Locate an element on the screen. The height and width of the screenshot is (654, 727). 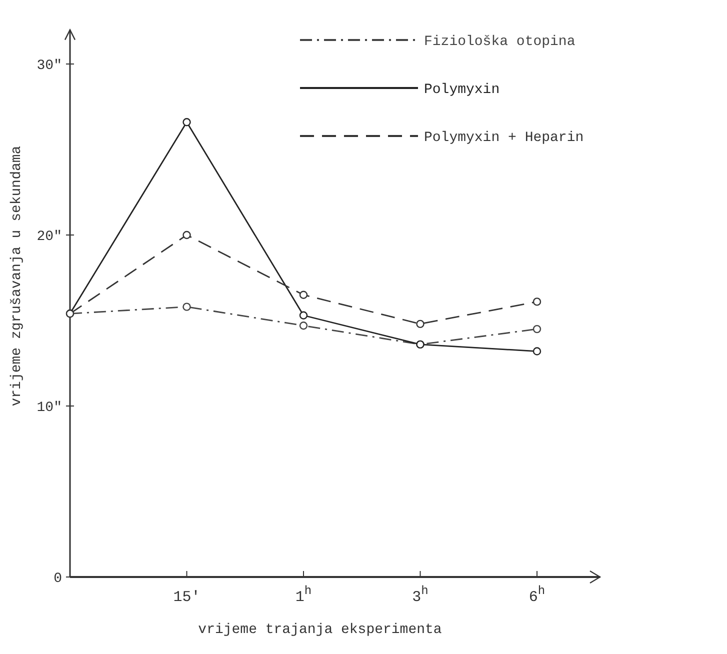
y-tick-label: 0 is located at coordinates (58, 578).